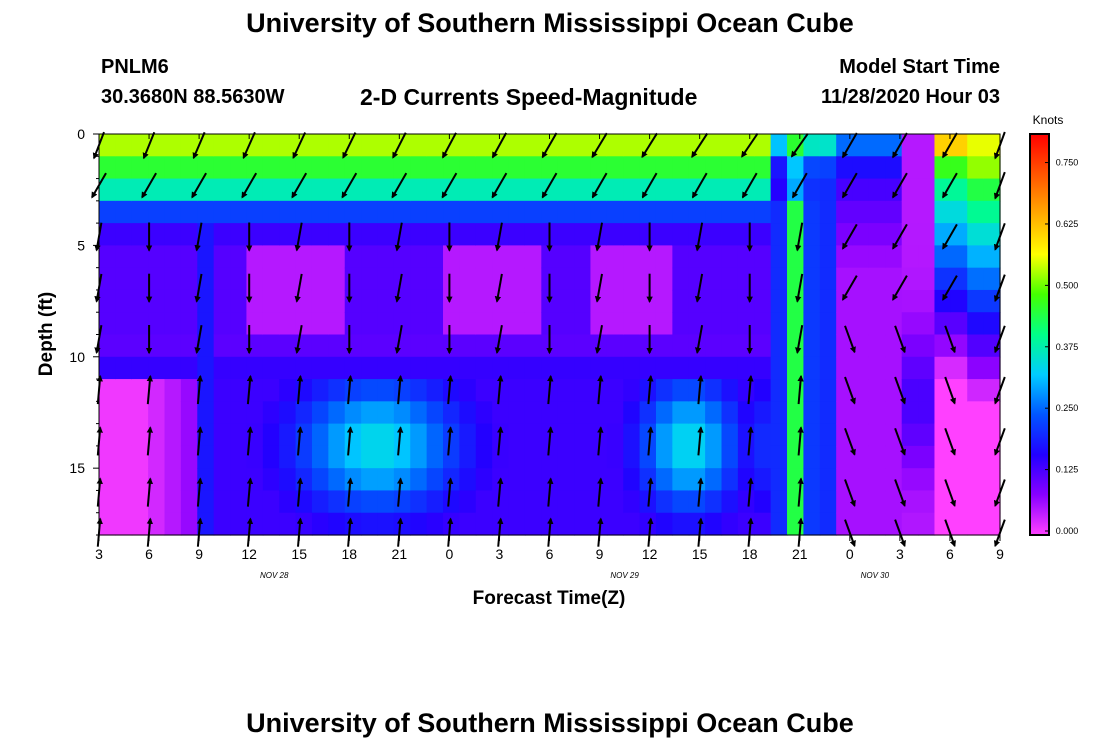 This screenshot has height=750, width=1100. I want to click on colorbar-tick-label: 0.375, so click(1067, 347).